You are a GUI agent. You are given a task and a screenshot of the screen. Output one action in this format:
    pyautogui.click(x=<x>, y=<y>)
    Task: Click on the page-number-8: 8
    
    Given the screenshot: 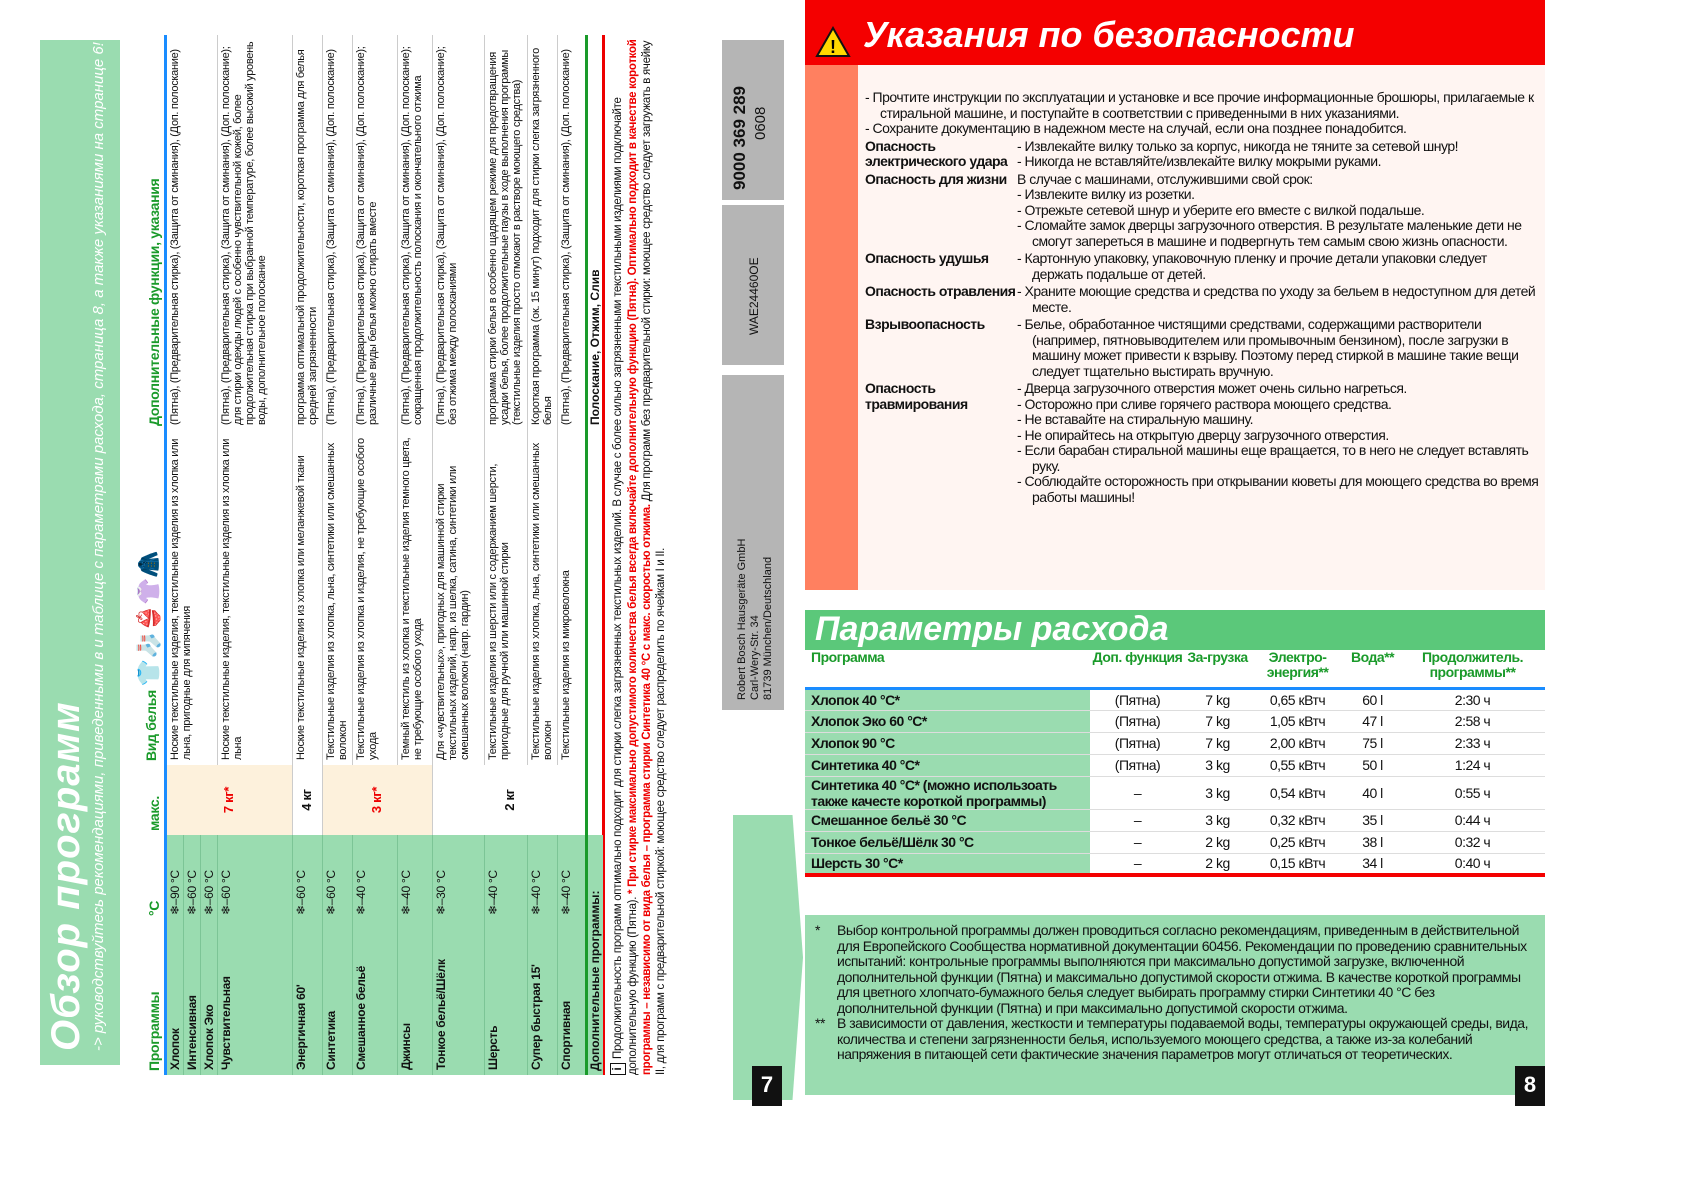 What is the action you would take?
    pyautogui.click(x=1530, y=1086)
    